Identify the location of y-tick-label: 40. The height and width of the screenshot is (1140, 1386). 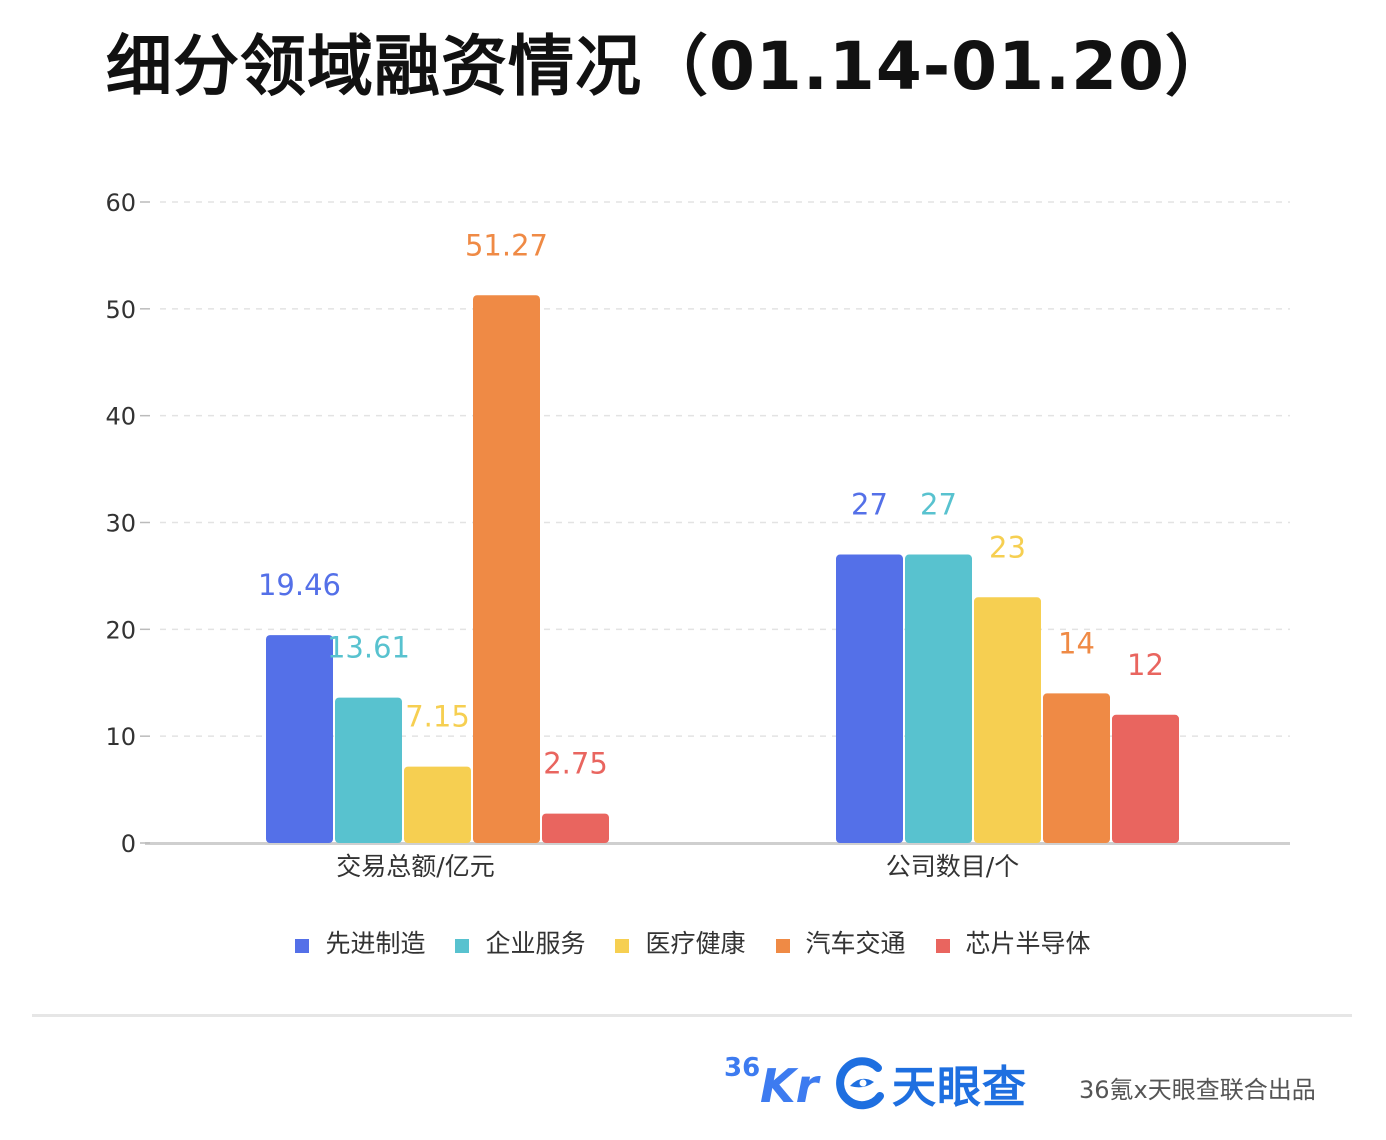
(120, 417).